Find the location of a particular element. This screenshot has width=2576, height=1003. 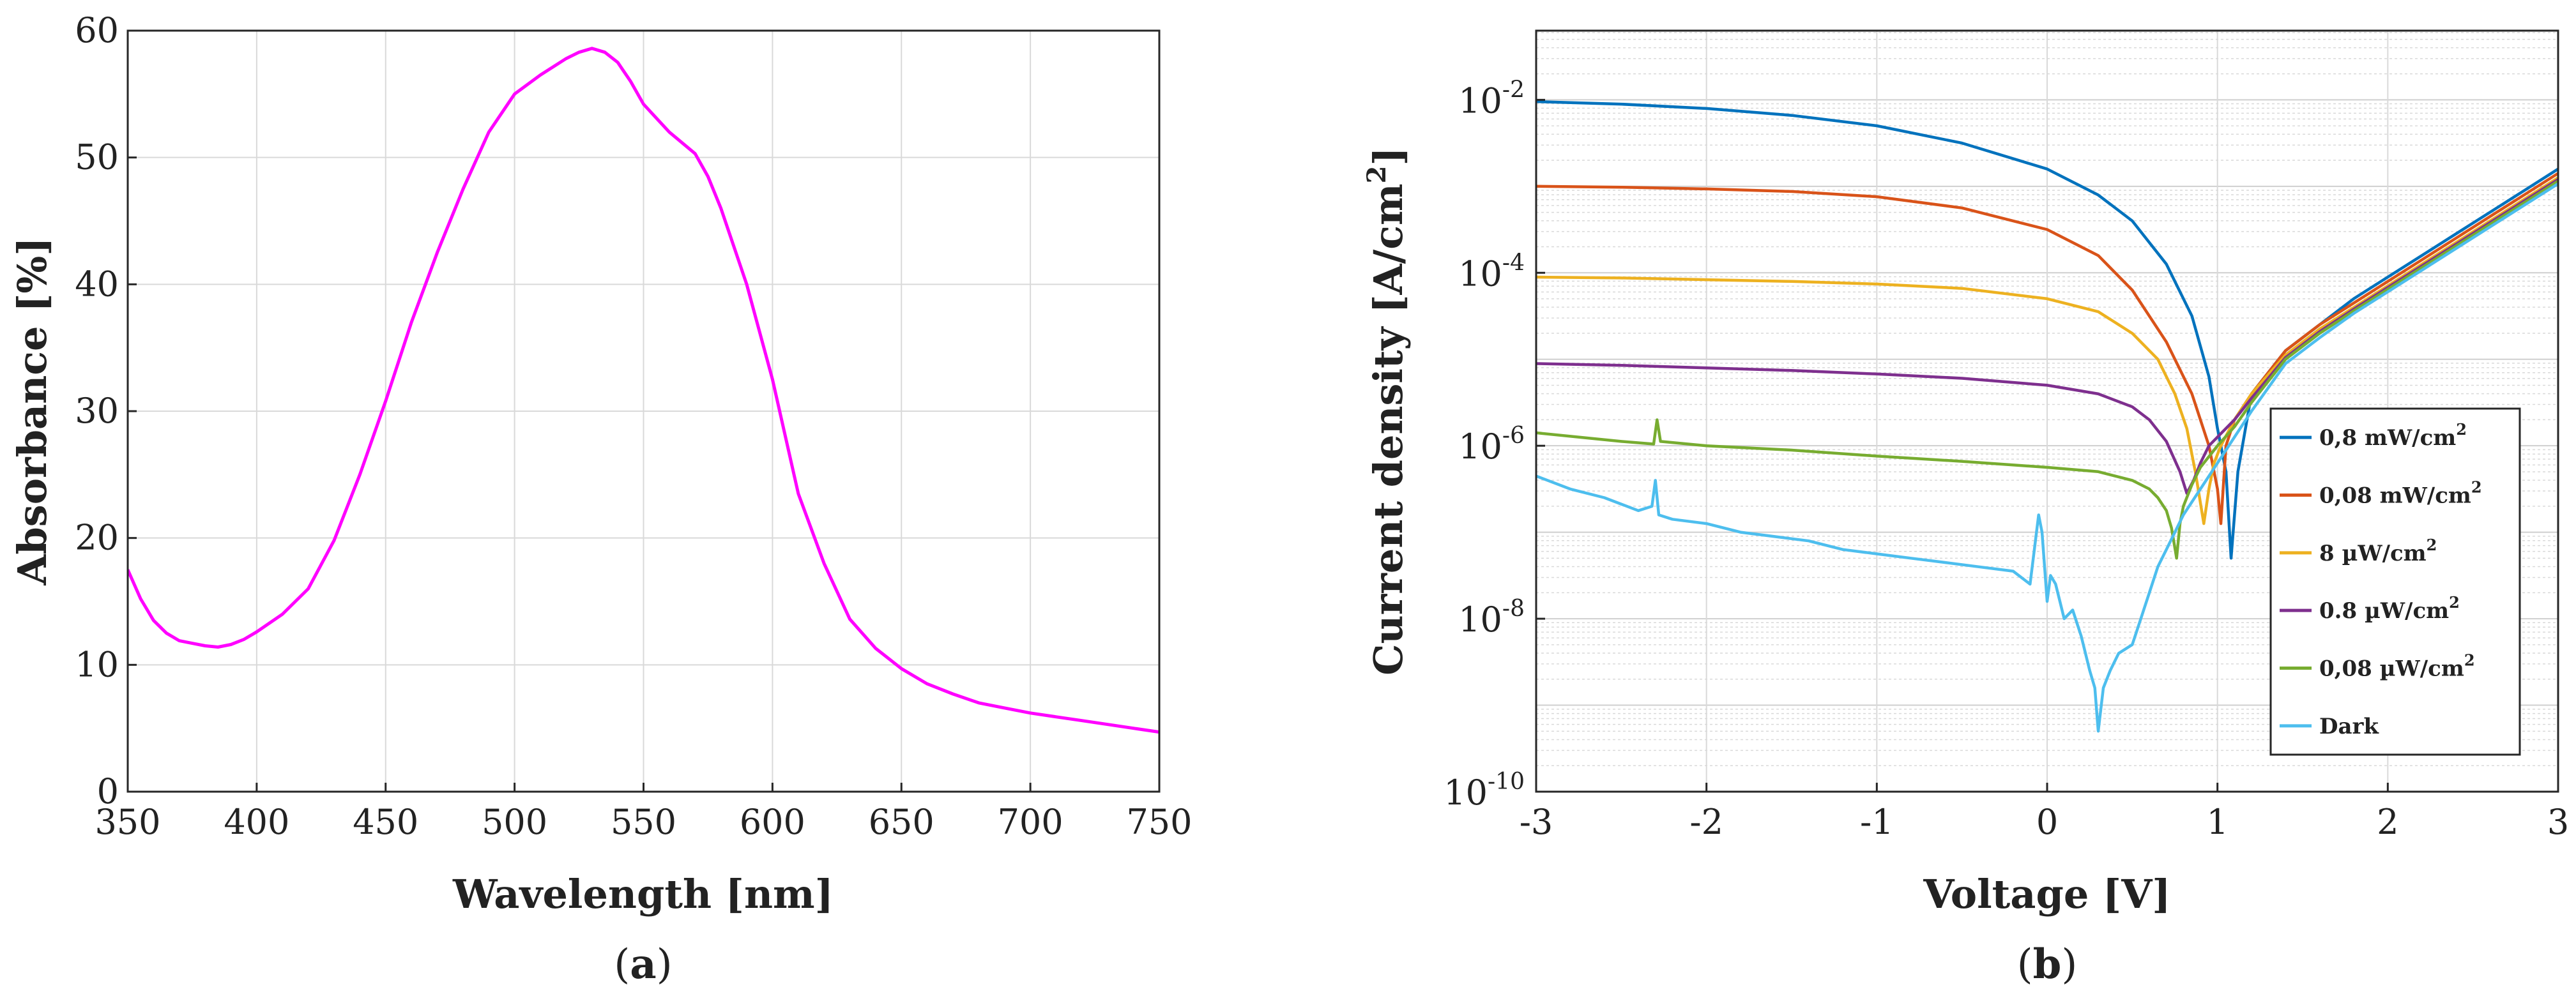

y-tick-label: 0 is located at coordinates (108, 791).